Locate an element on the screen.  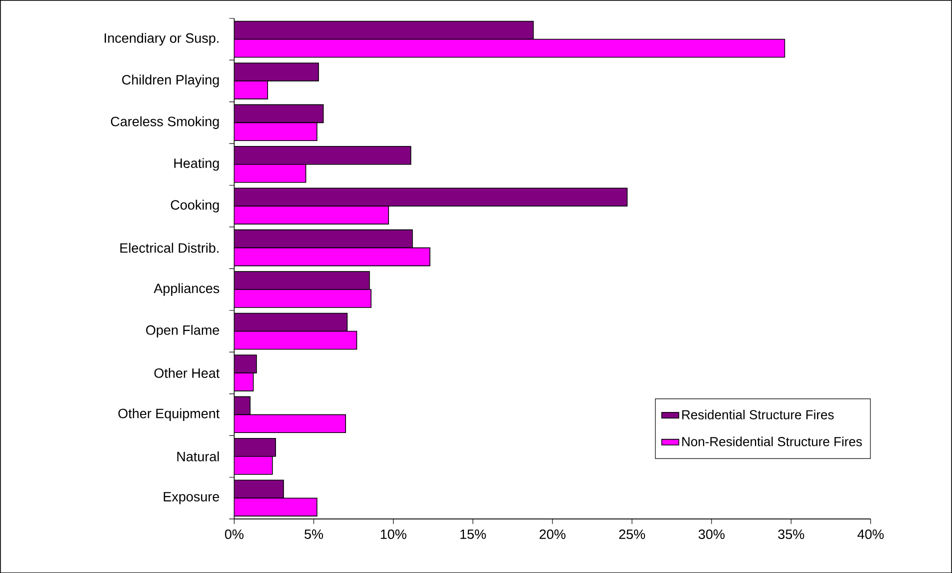
x-tick-label: 15% is located at coordinates (473, 534).